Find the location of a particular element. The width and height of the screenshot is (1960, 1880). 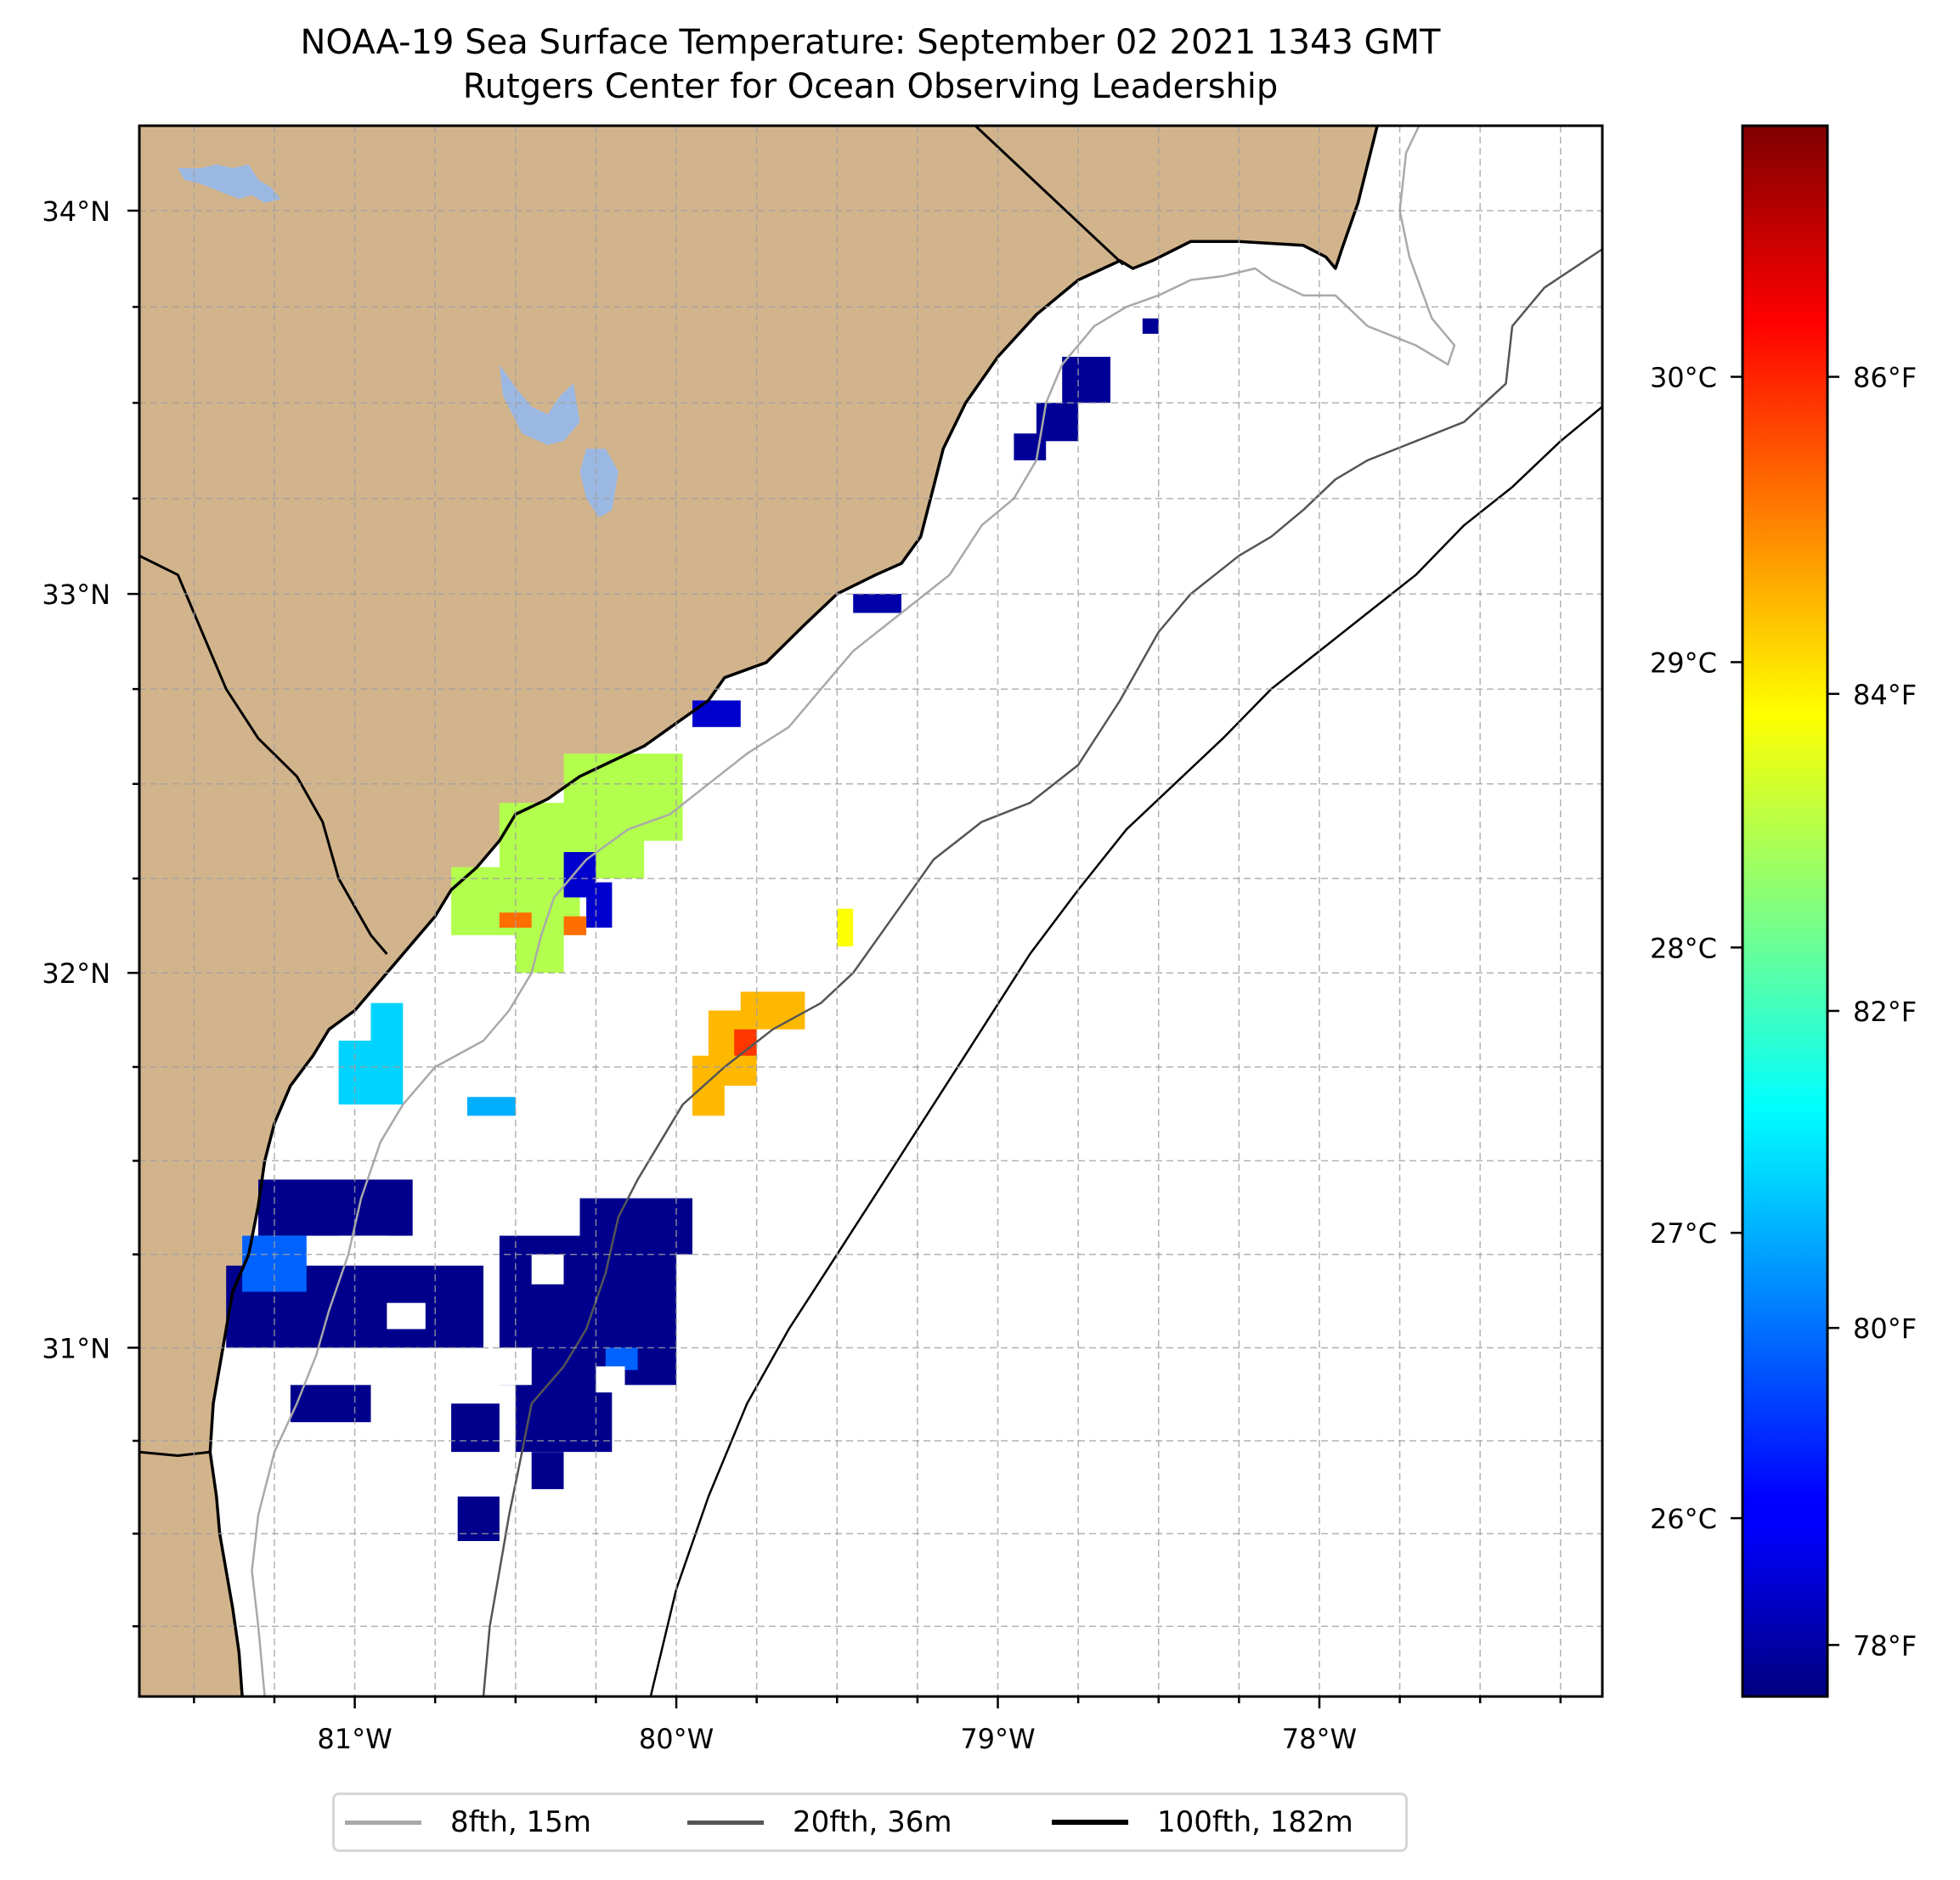

colorbar-label-c: 28°C is located at coordinates (1684, 948).